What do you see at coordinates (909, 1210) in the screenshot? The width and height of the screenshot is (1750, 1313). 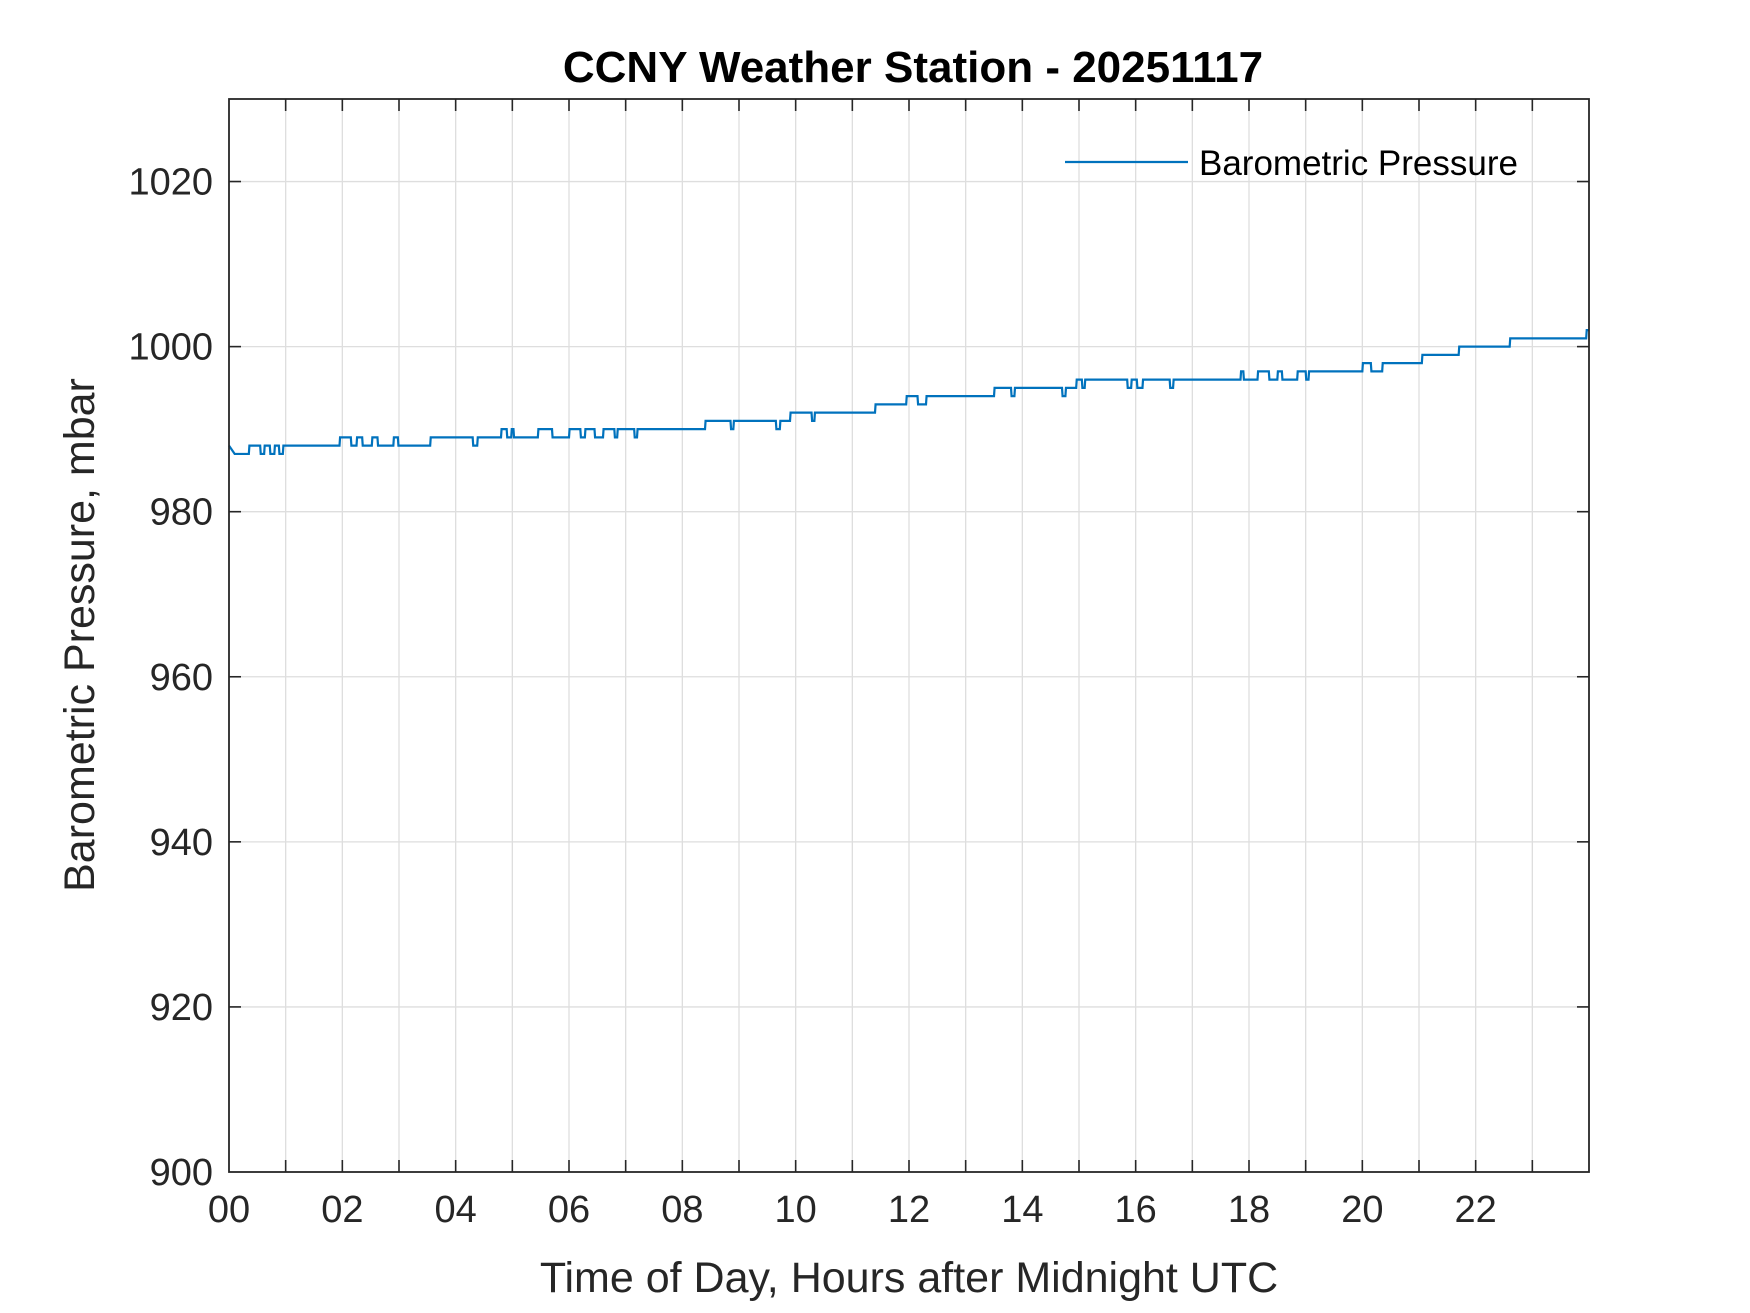 I see `x-tick-label: 12` at bounding box center [909, 1210].